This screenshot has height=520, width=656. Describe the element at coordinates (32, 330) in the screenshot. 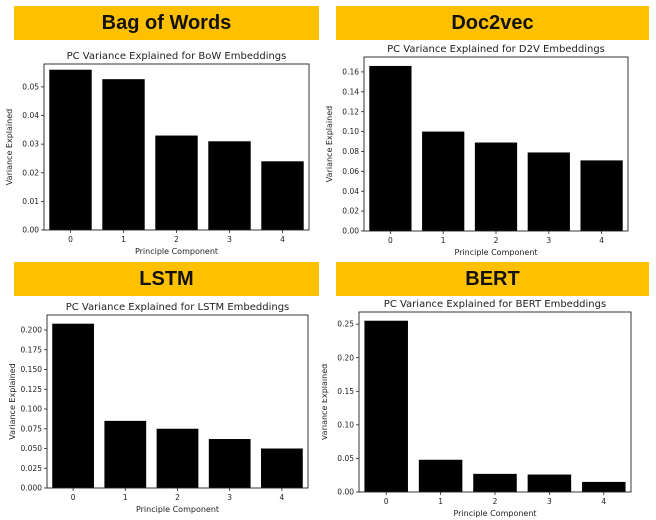

I see `y-tick-label: 0.200` at that location.